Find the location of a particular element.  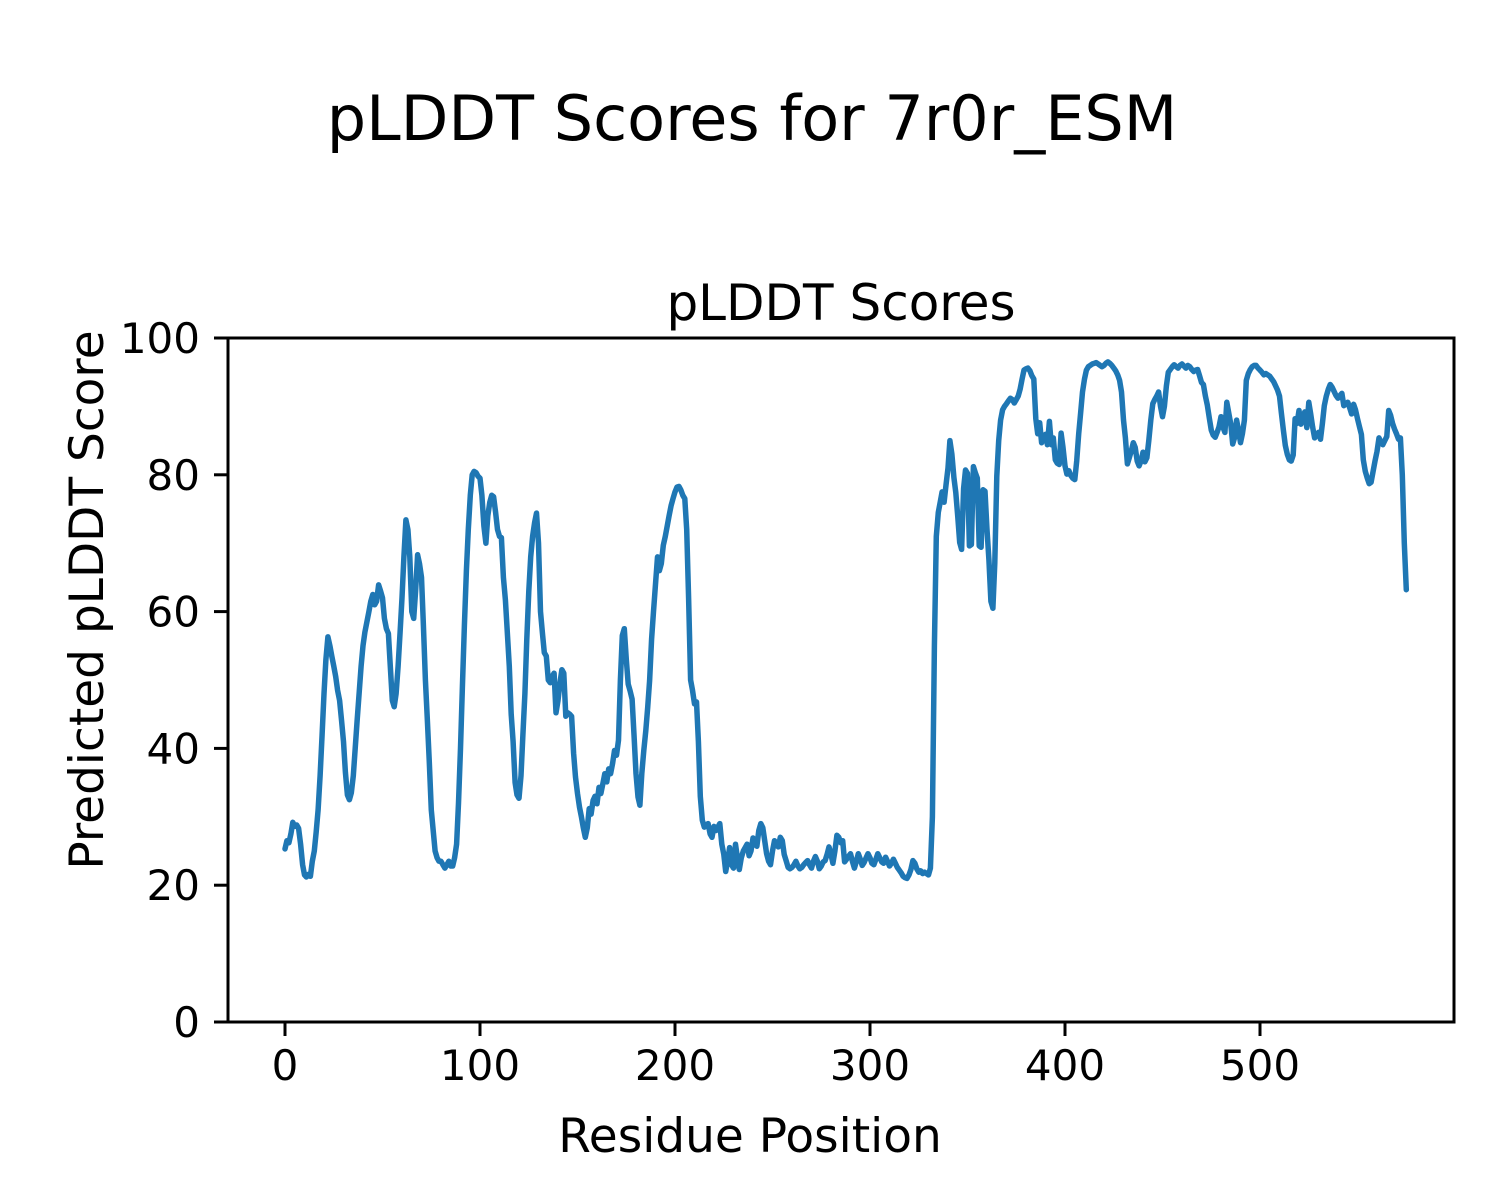

x-tick-label: 0 is located at coordinates (285, 1065).